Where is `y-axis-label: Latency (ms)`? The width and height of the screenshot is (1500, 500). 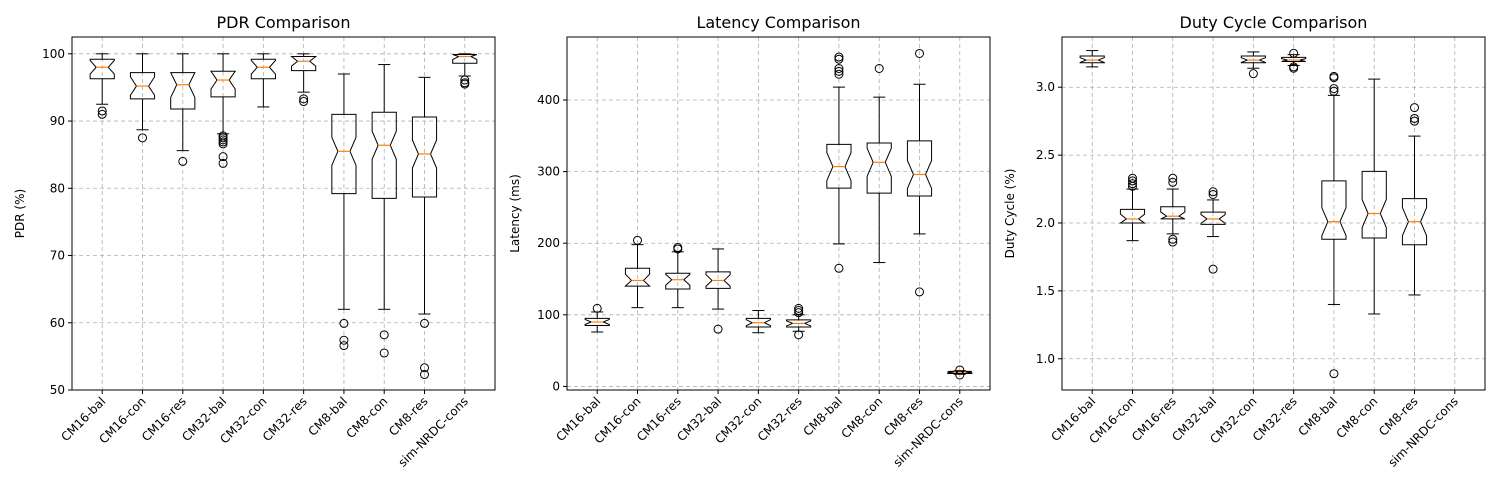
y-axis-label: Latency (ms) is located at coordinates (515, 213).